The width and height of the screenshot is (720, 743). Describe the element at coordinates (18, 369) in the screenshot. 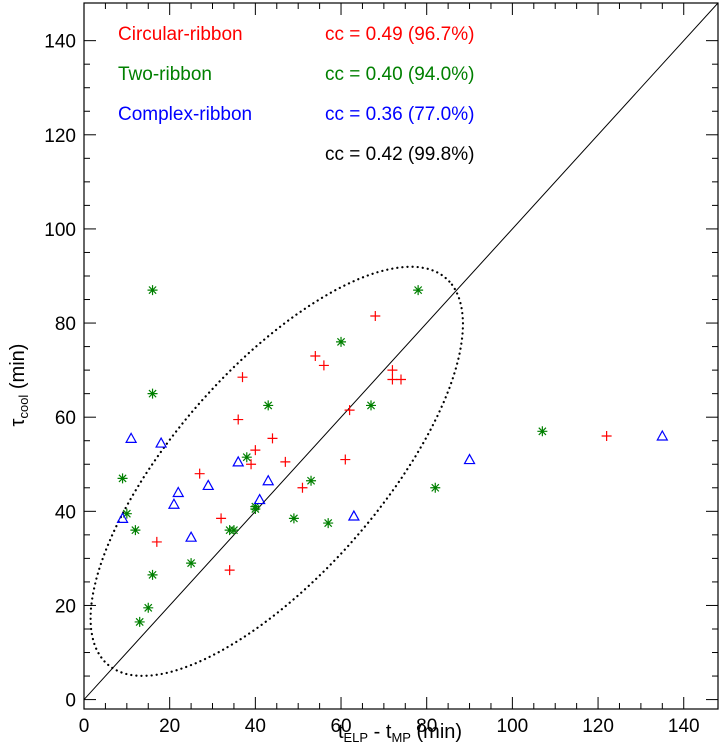

I see `y-axis-title-unit: (min)` at that location.